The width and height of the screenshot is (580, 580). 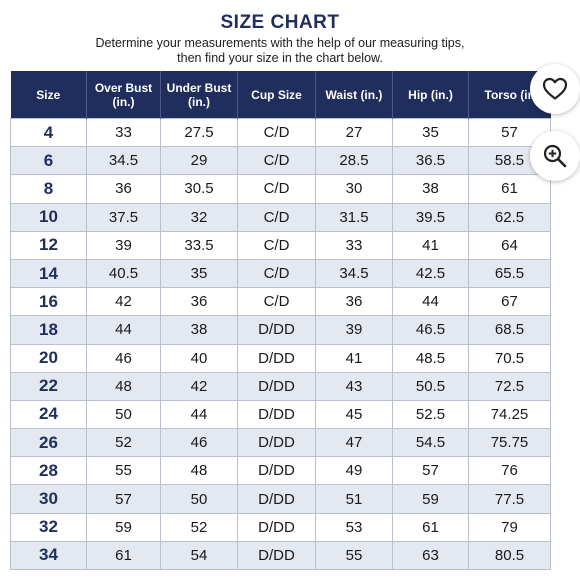 What do you see at coordinates (509, 443) in the screenshot?
I see `measurement-cell: 75.75` at bounding box center [509, 443].